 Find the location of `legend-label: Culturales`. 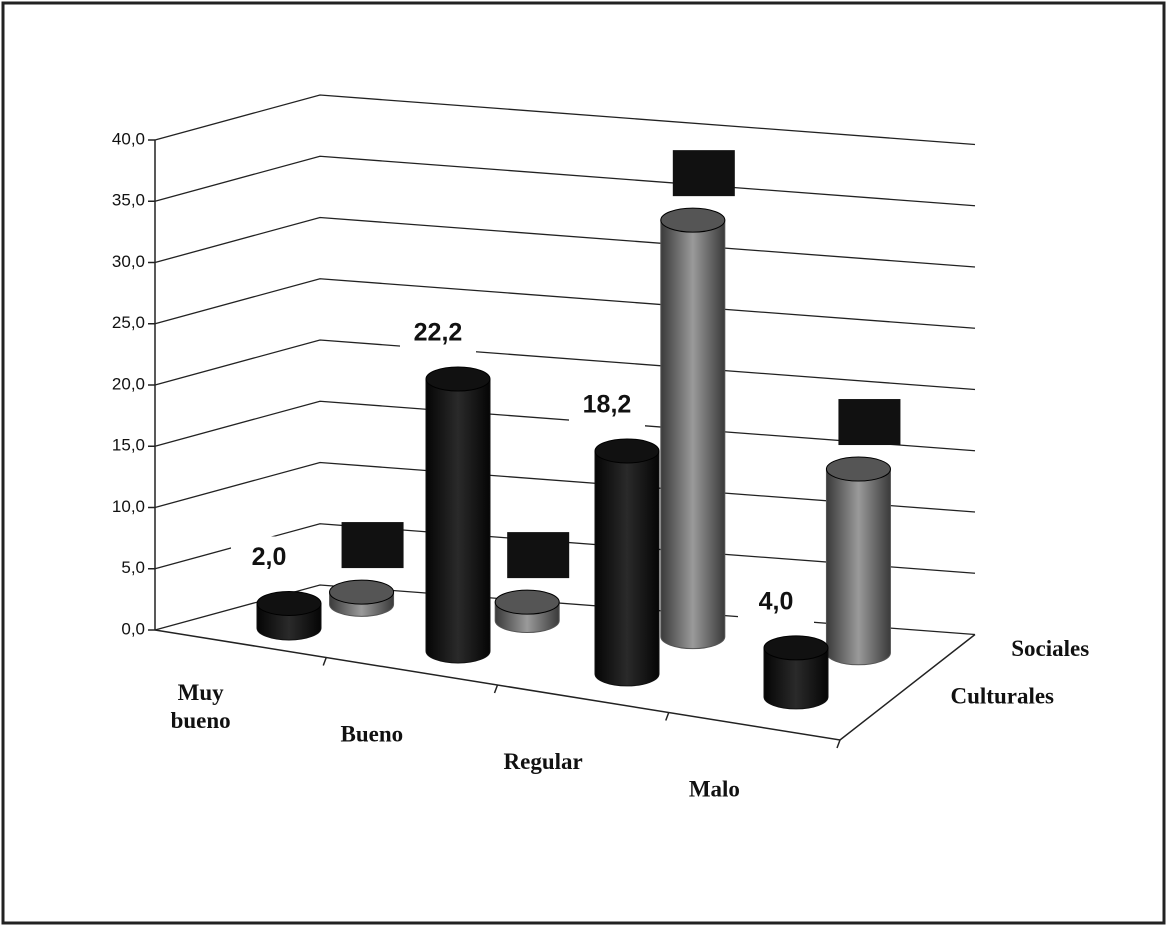

legend-label: Culturales is located at coordinates (1003, 696).